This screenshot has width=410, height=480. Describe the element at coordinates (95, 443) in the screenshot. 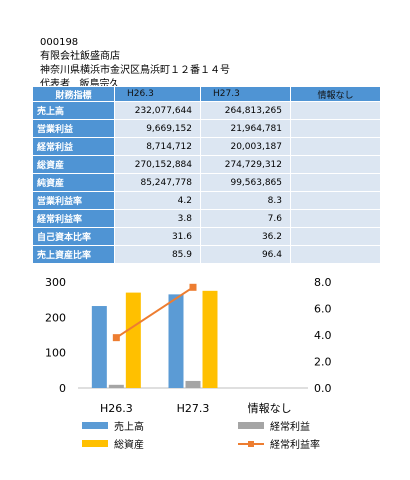

I see `legend-swatch-総資産` at that location.